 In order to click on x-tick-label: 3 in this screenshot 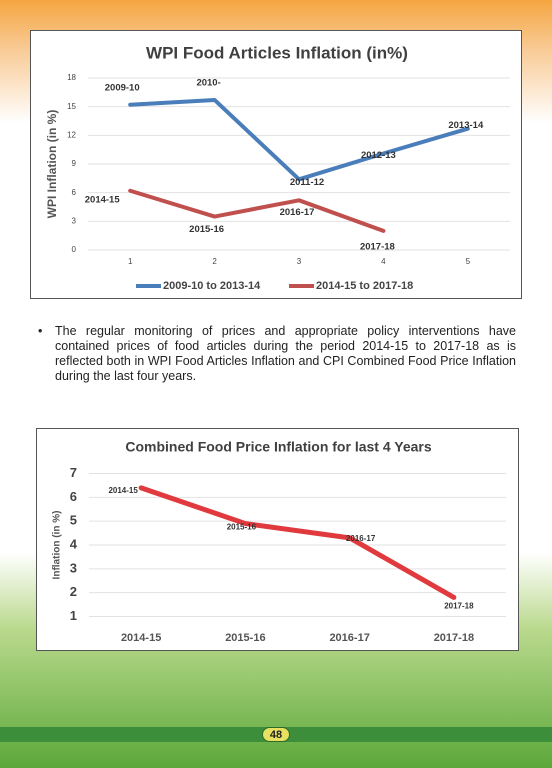, I will do `click(299, 261)`.